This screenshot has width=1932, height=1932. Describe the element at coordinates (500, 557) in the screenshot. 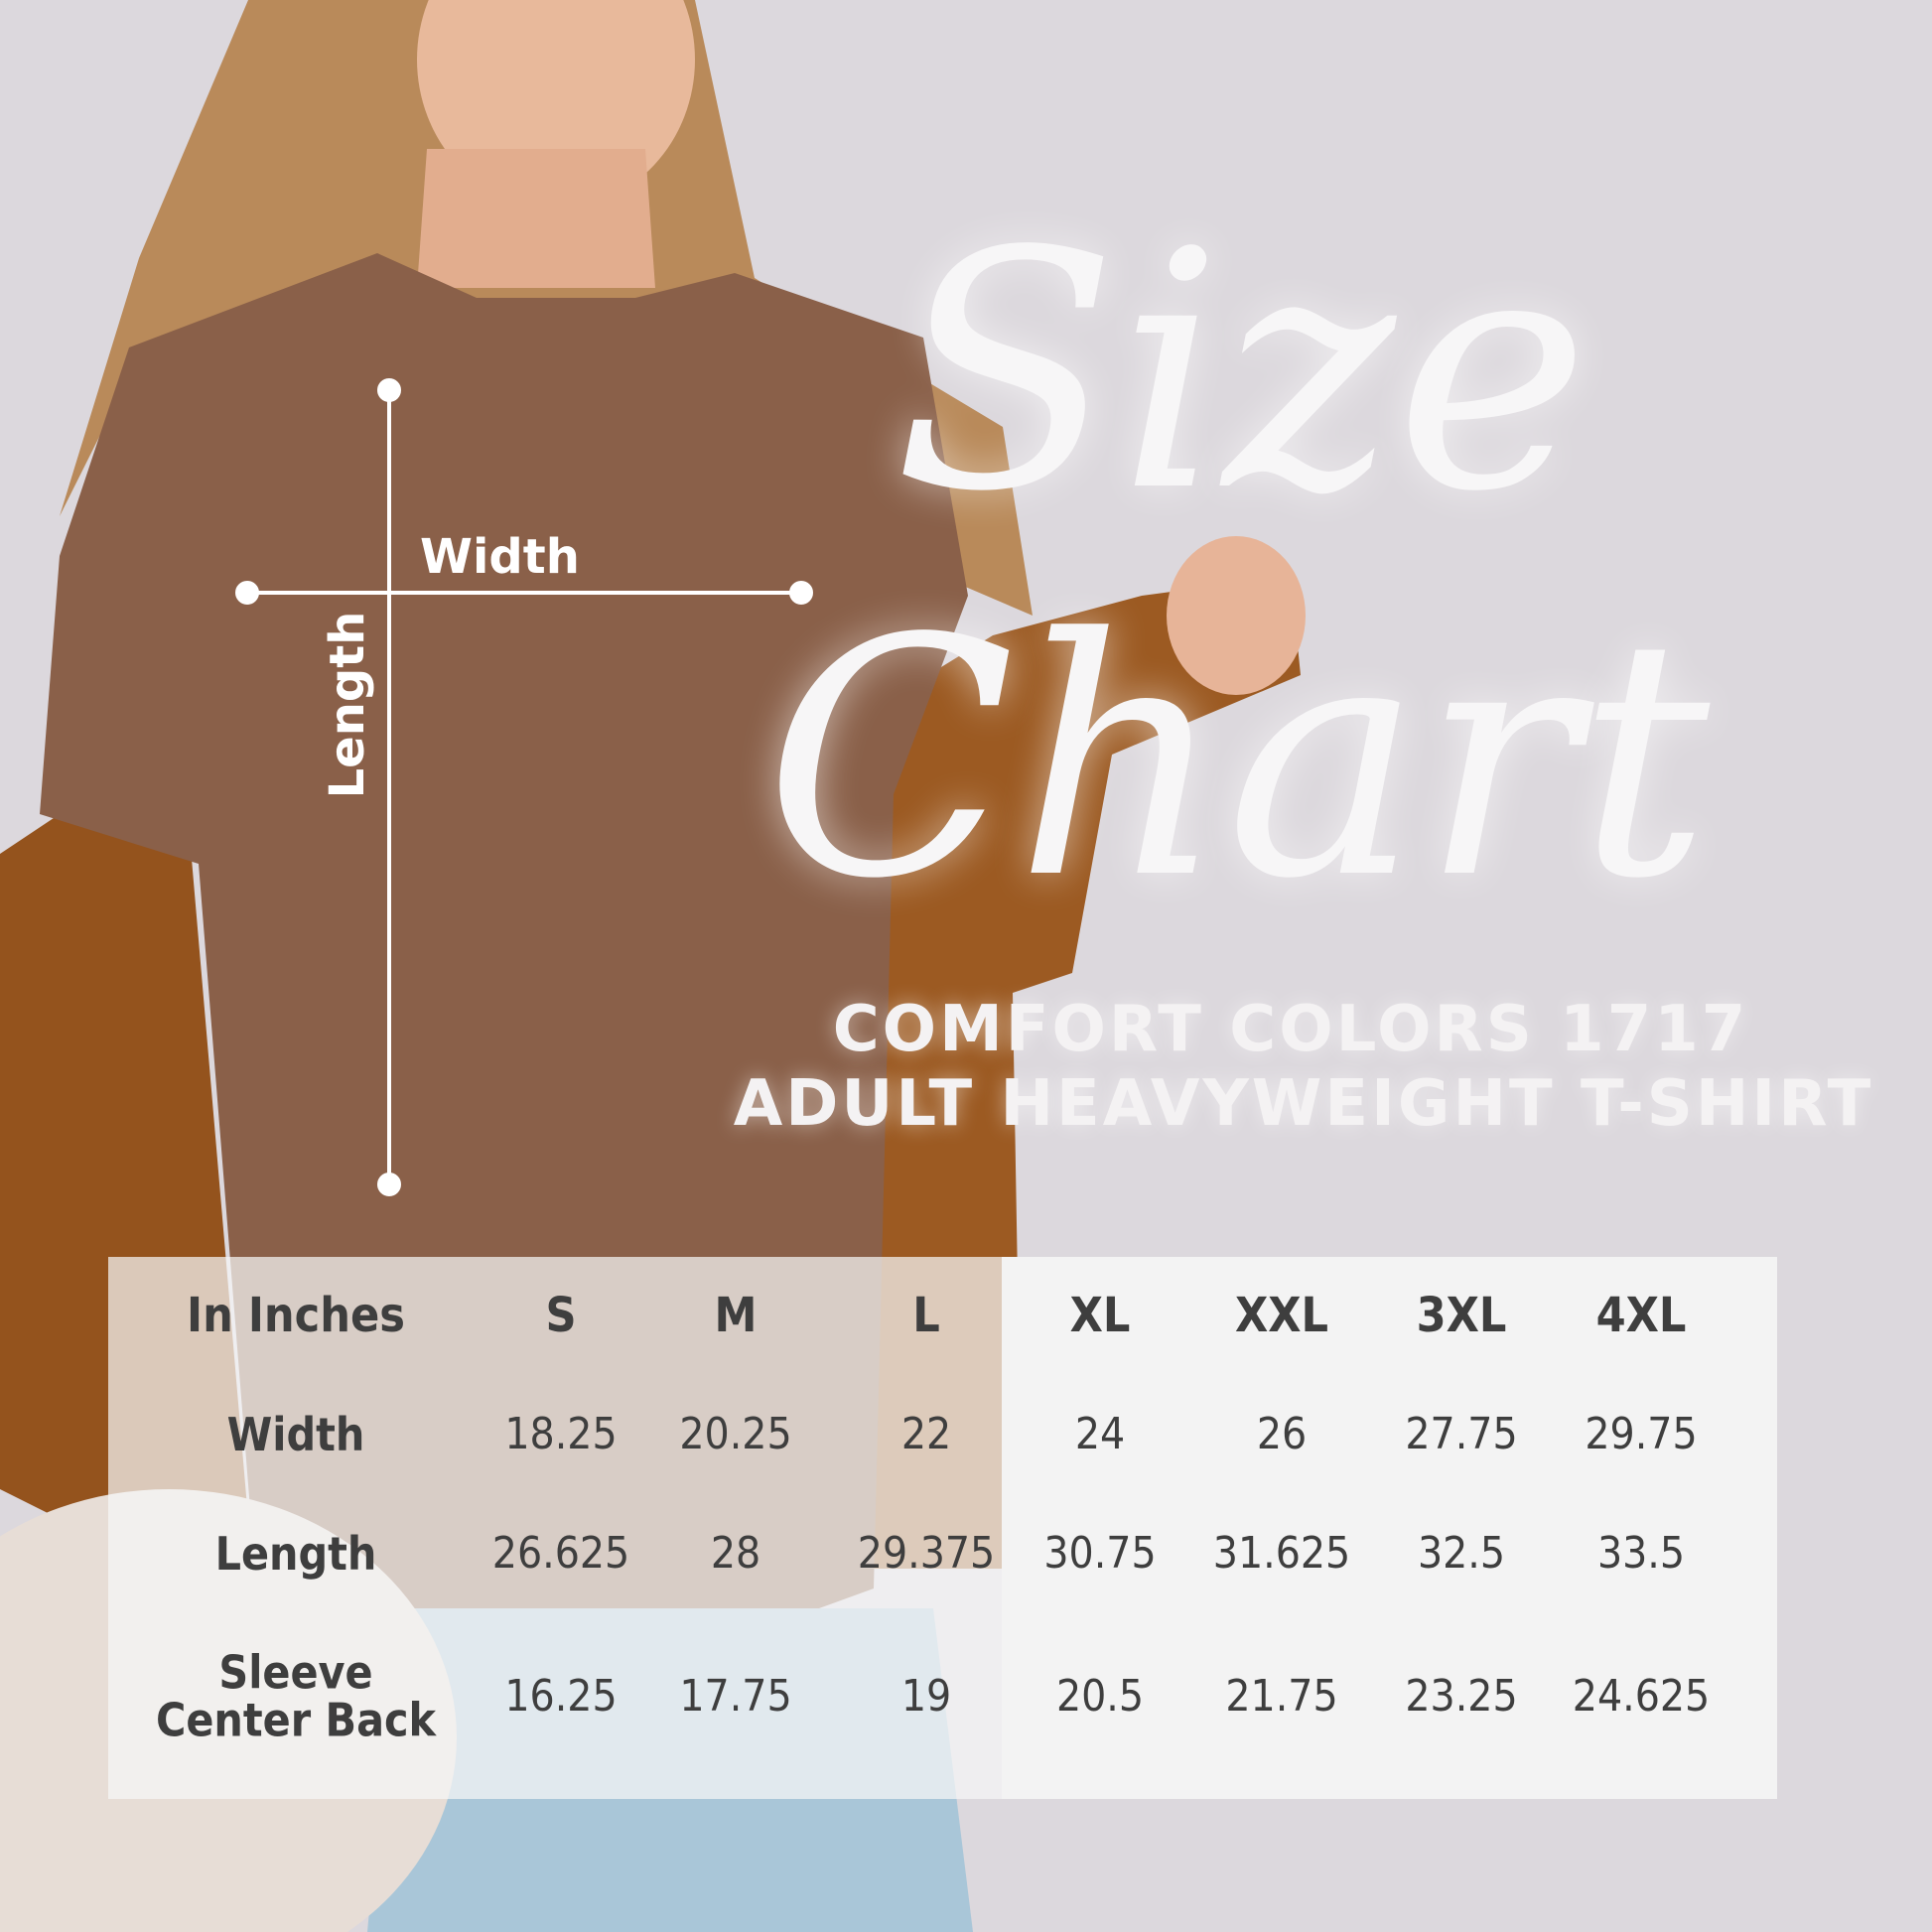

I see `width-measure-label: Width` at that location.